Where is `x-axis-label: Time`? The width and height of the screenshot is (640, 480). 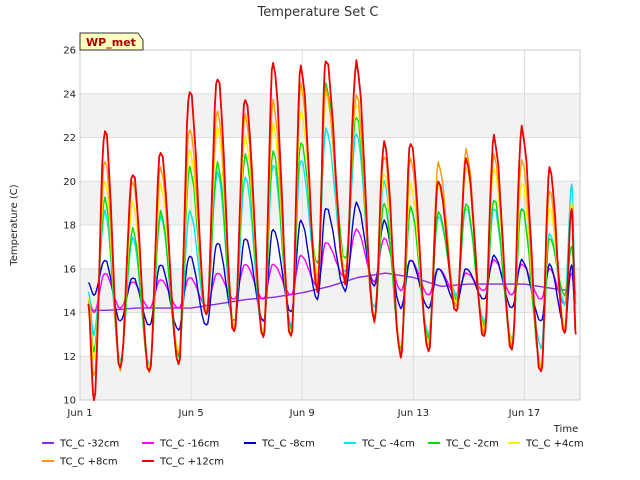
x-axis-label: Time is located at coordinates (565, 429).